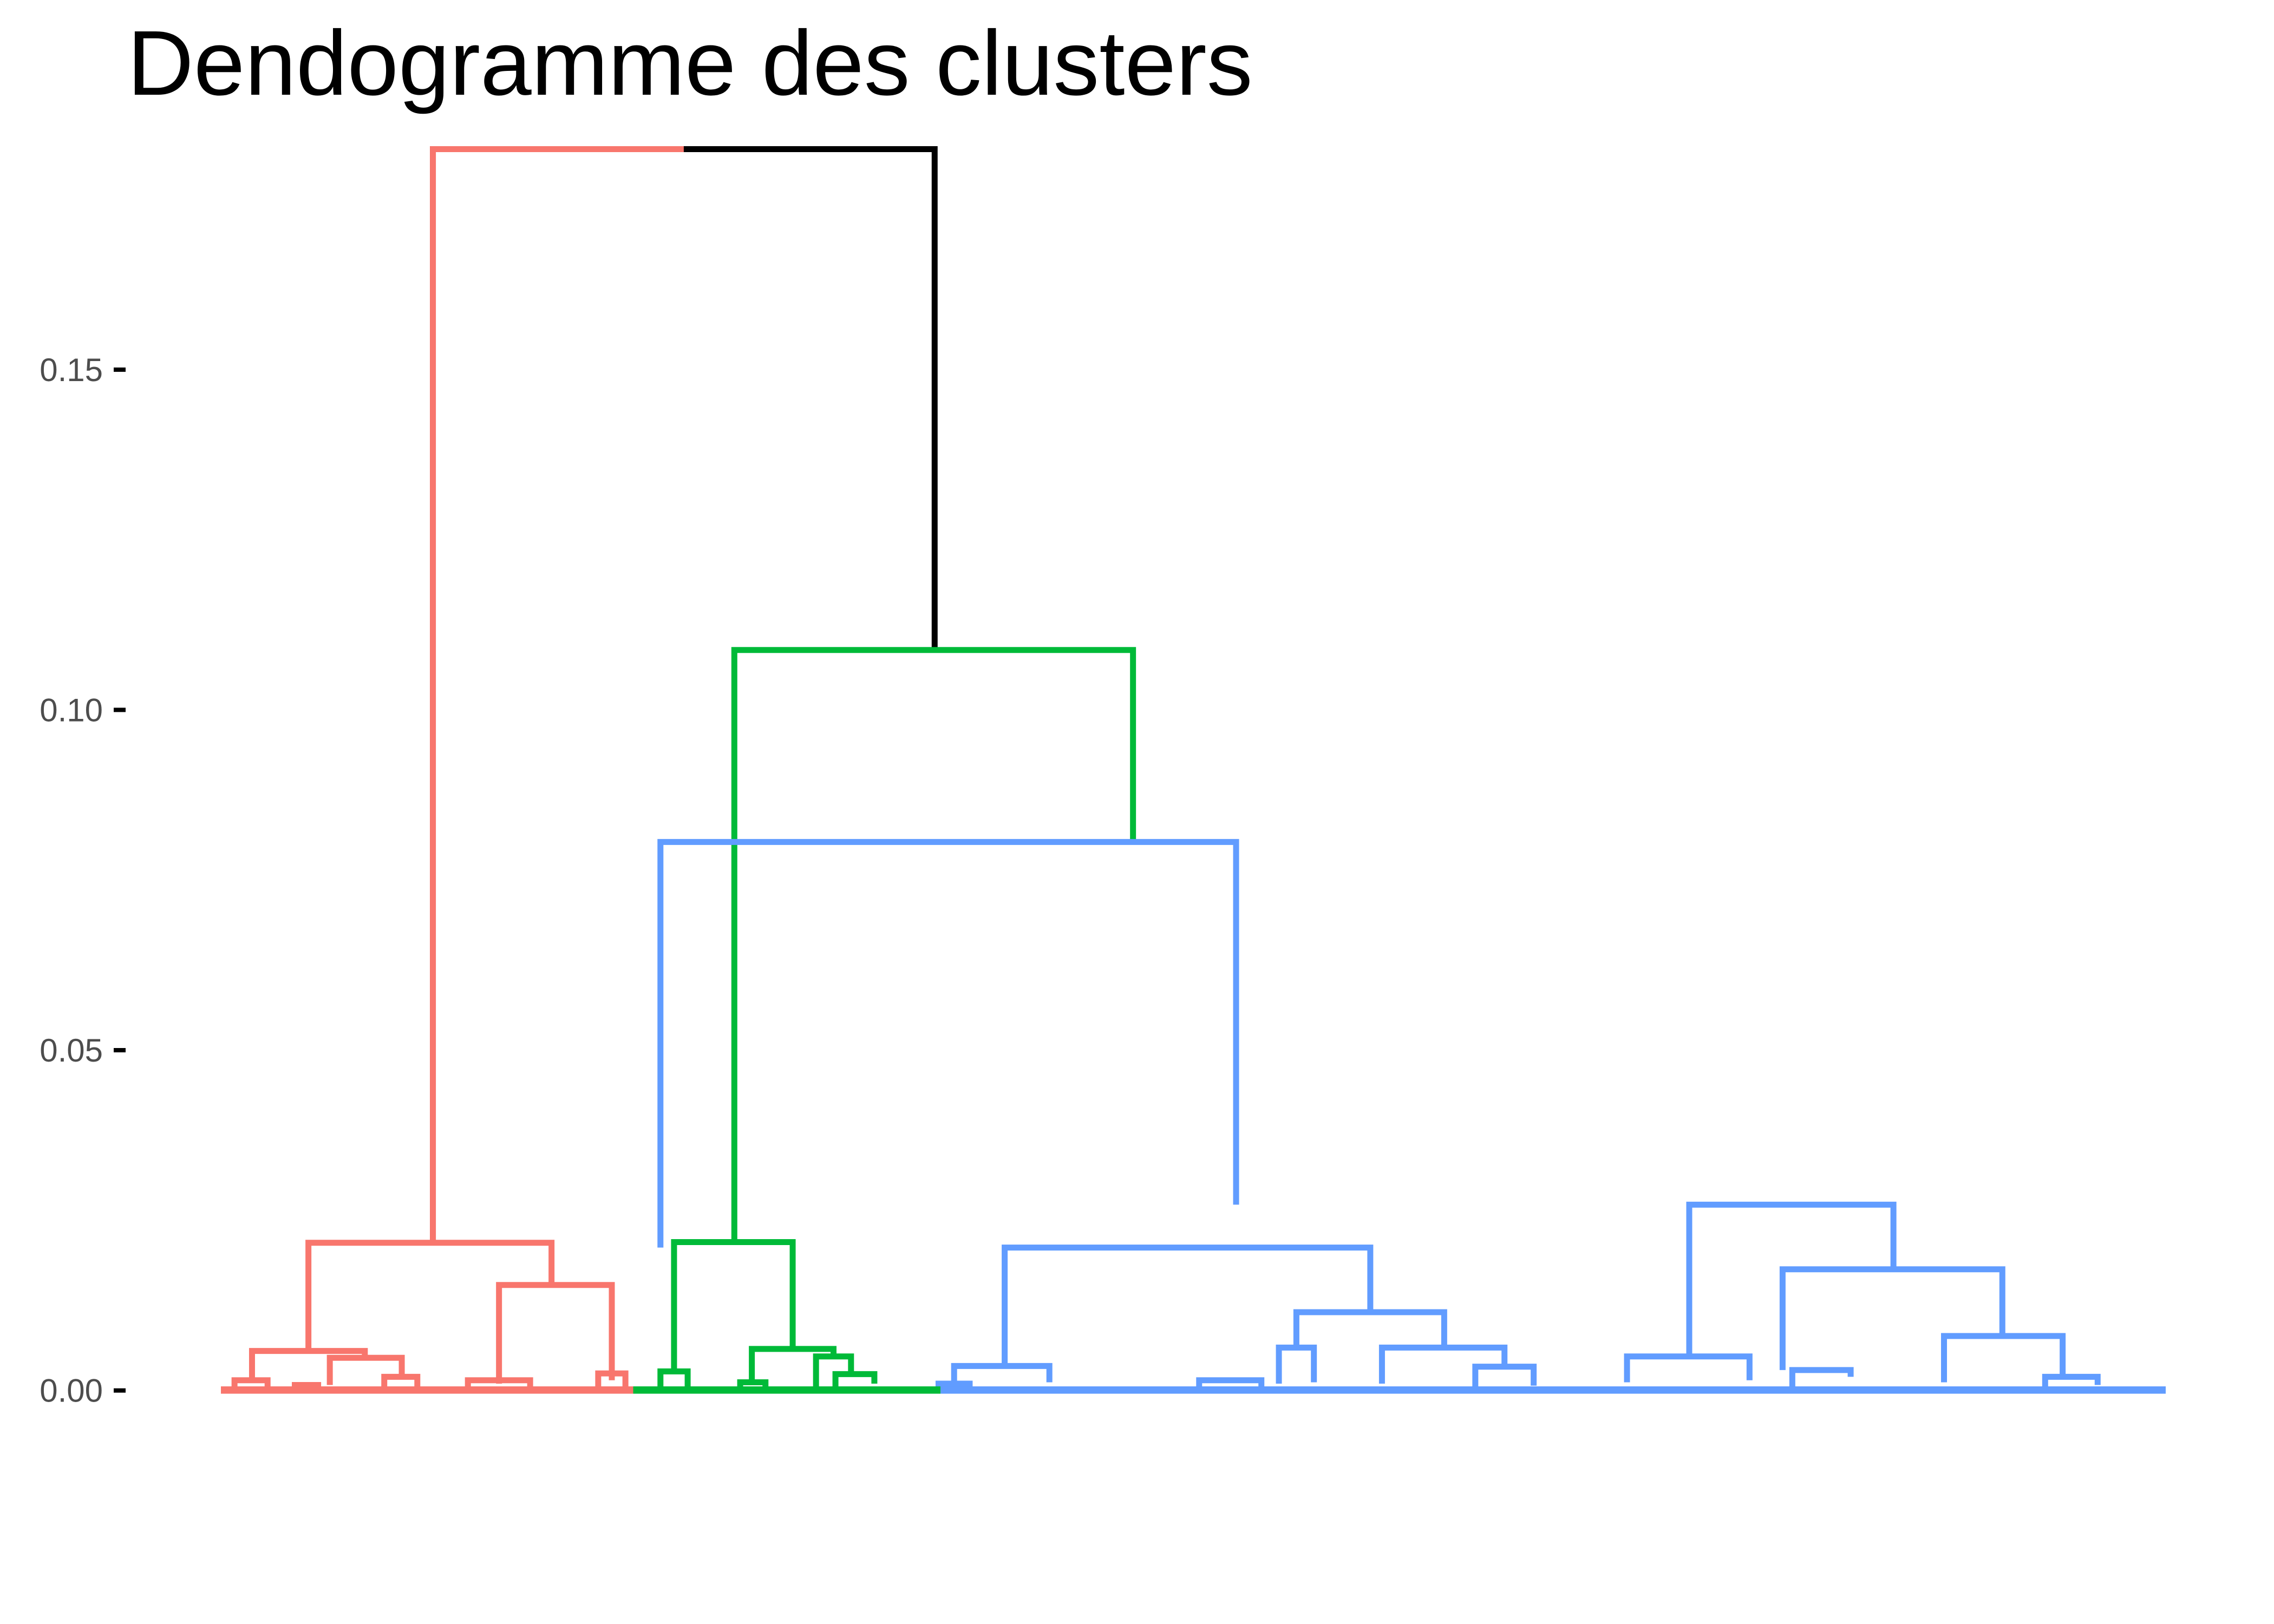 The height and width of the screenshot is (1624, 2274). What do you see at coordinates (557, 695) in the screenshot?
I see `root-left-link` at bounding box center [557, 695].